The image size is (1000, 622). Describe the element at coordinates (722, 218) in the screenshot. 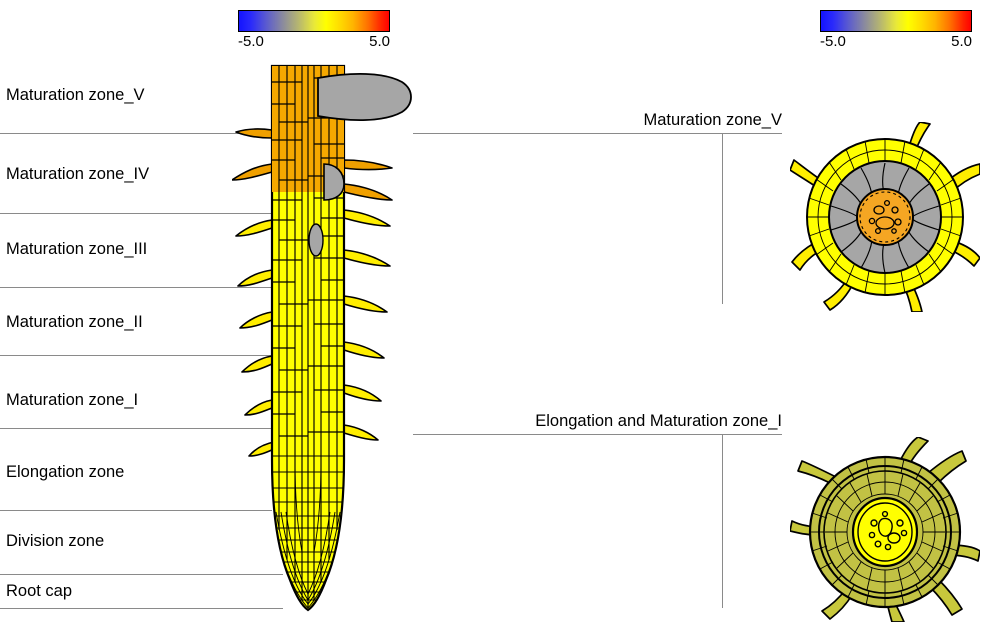

I see `section-bracket-top` at that location.